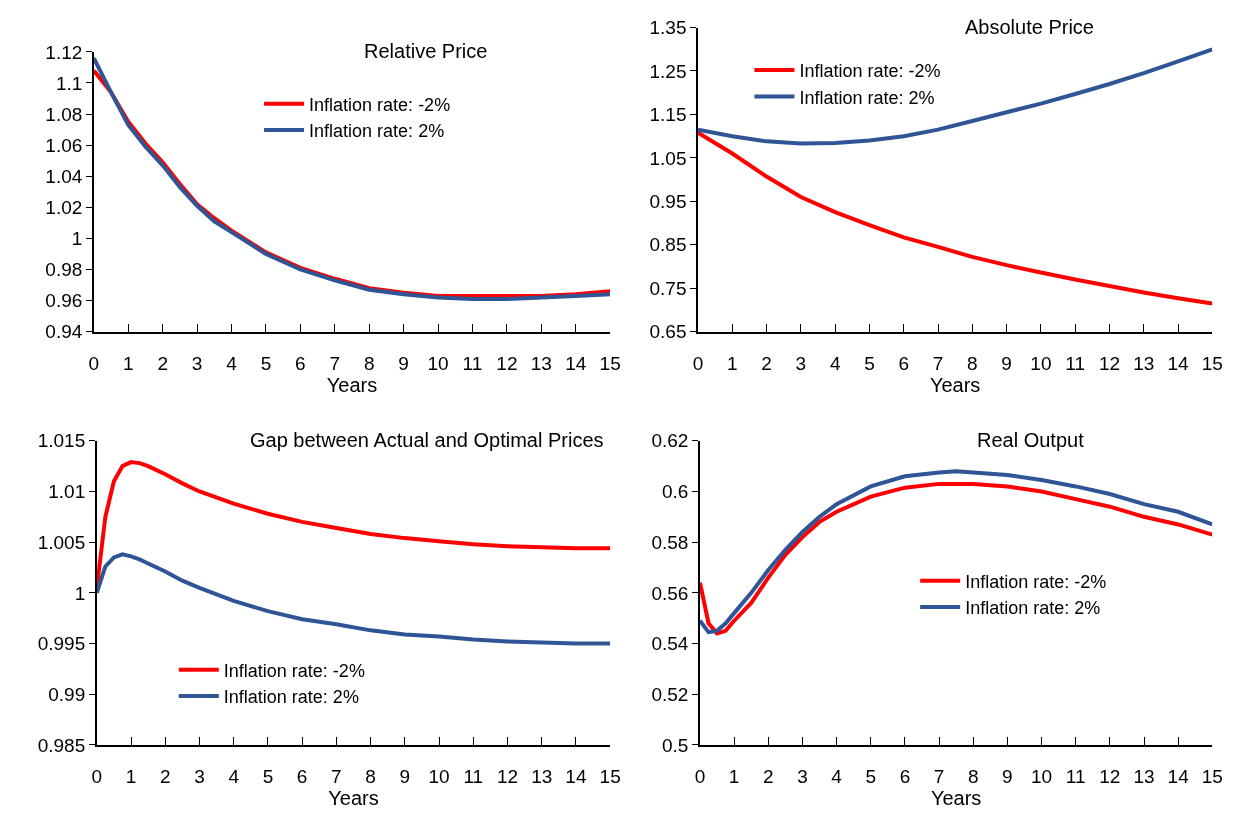  Describe the element at coordinates (64, 114) in the screenshot. I see `y-tick-label: 1.08` at that location.